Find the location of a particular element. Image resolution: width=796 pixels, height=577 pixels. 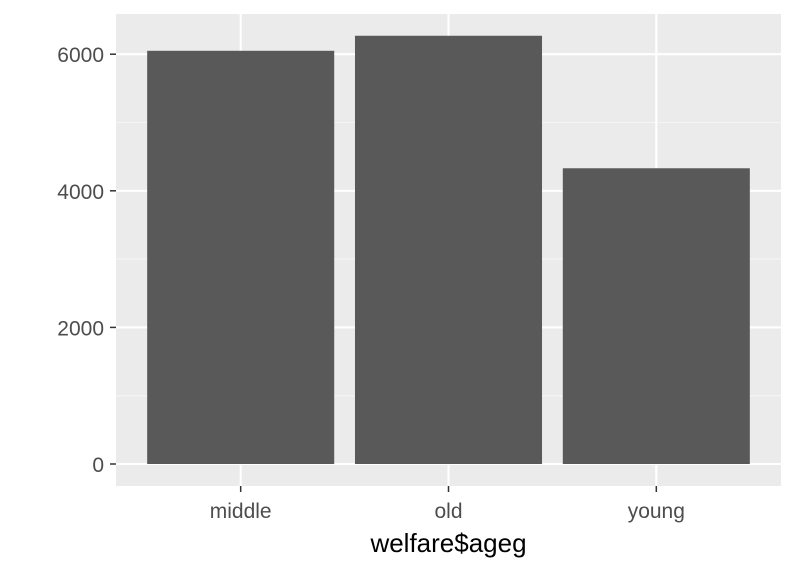

x-axis-ticks: middle old young is located at coordinates (447, 504).